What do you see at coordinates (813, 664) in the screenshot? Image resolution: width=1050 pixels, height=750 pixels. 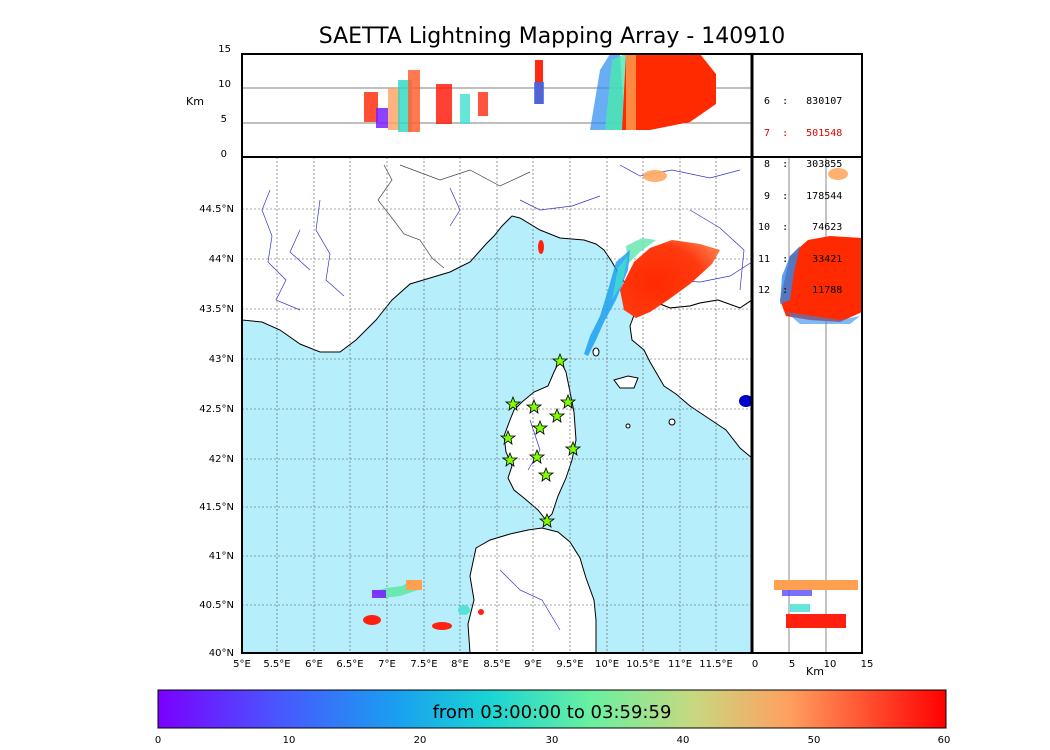 I see `right-x-ticks: 0 5 10 15` at bounding box center [813, 664].